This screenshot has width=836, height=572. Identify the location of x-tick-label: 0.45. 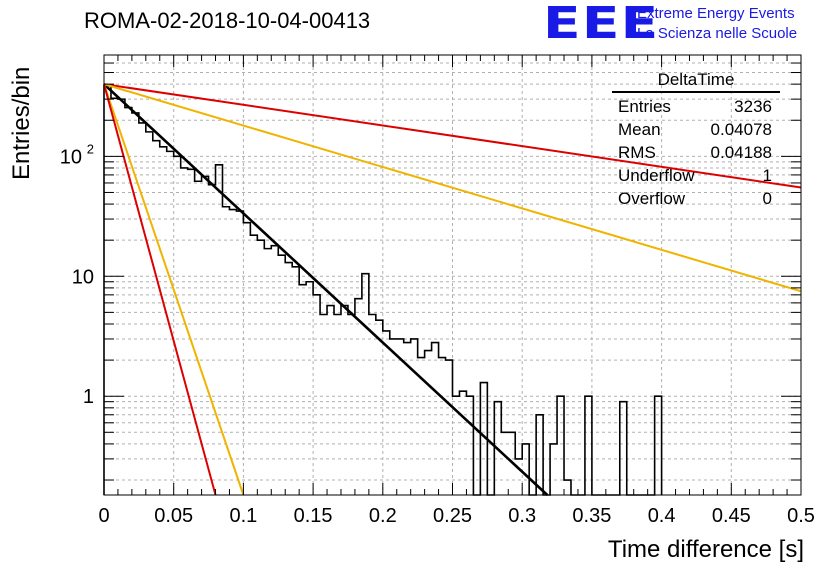
(731, 516).